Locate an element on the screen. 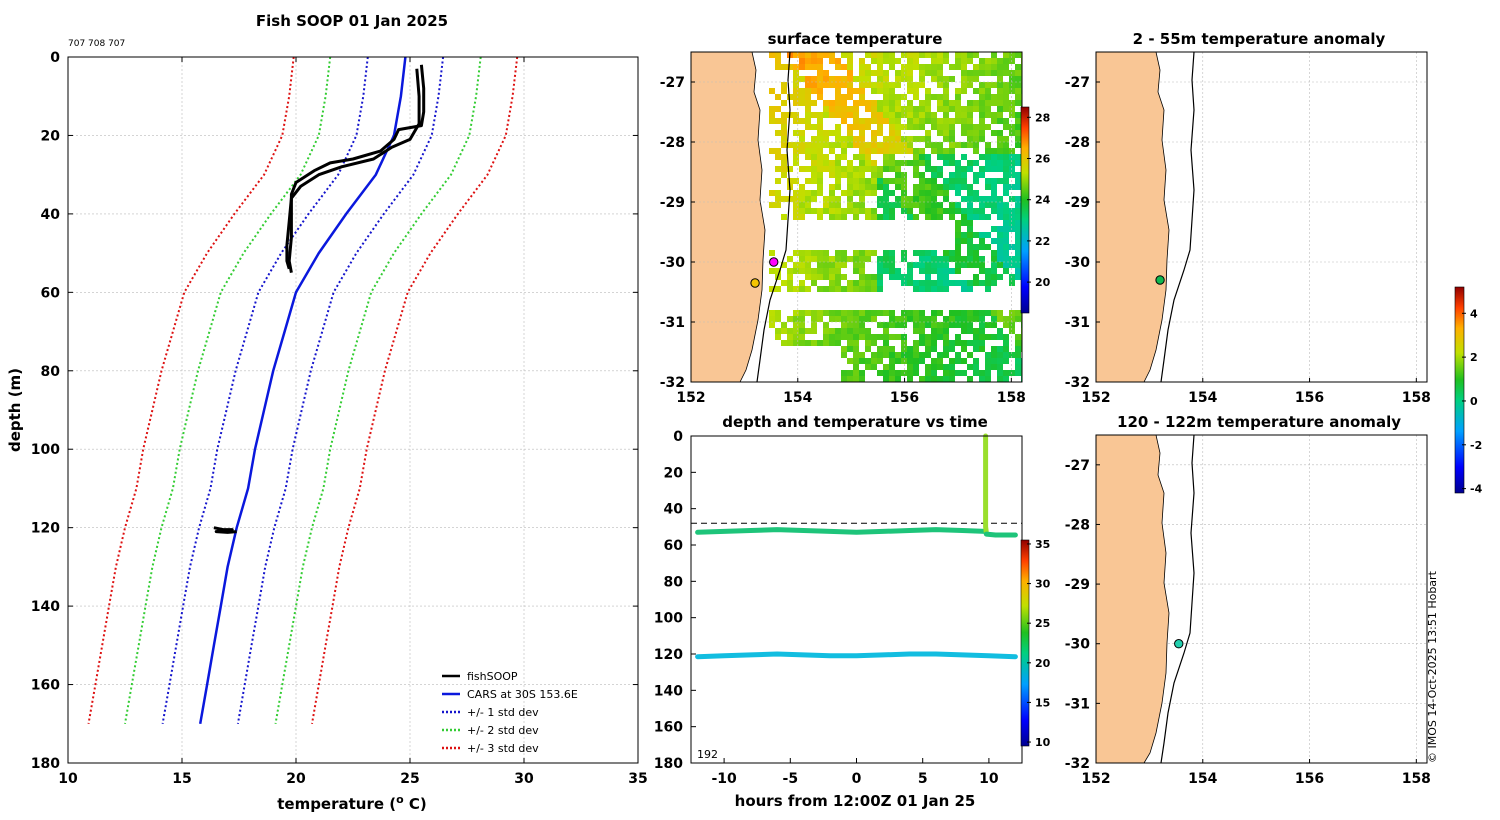  sst-title: surface temperature is located at coordinates (855, 39).